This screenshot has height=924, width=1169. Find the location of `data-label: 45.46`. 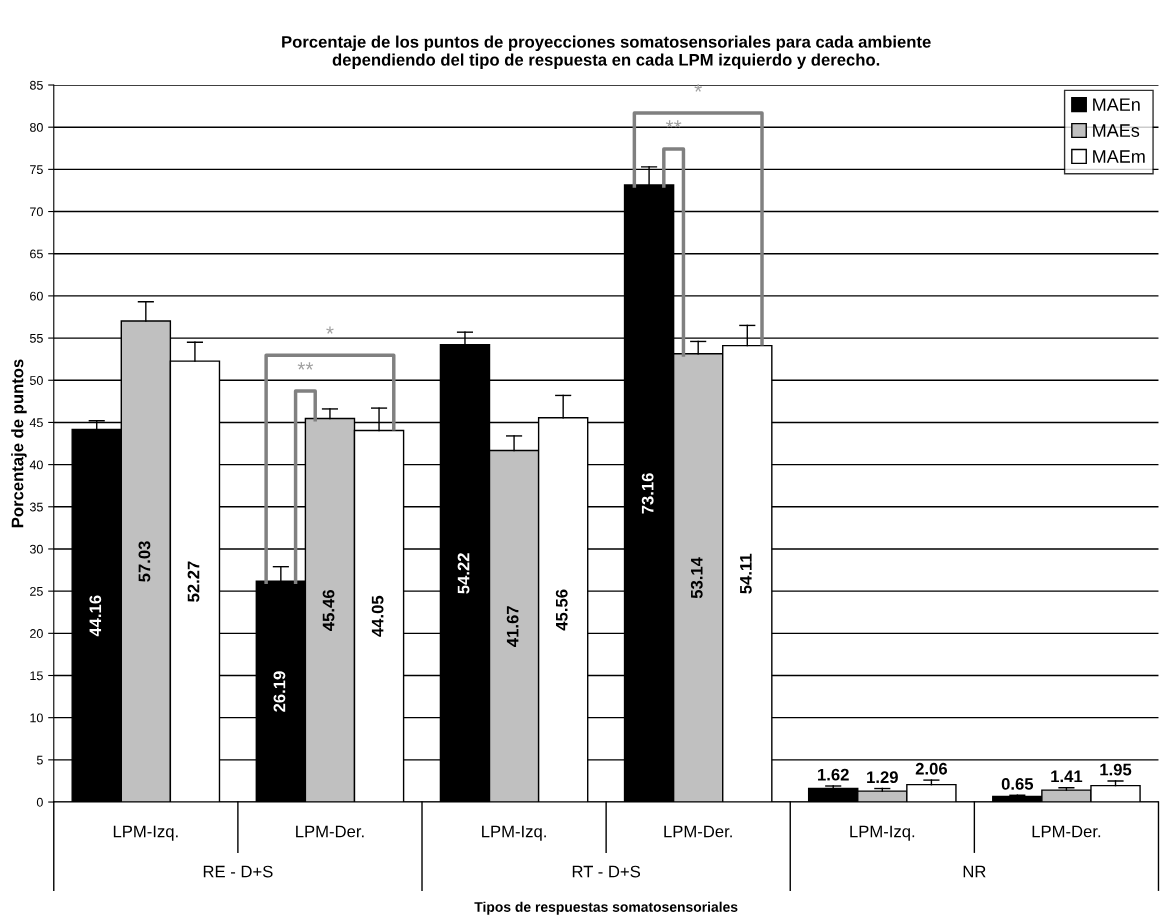

data-label: 45.46 is located at coordinates (328, 610).